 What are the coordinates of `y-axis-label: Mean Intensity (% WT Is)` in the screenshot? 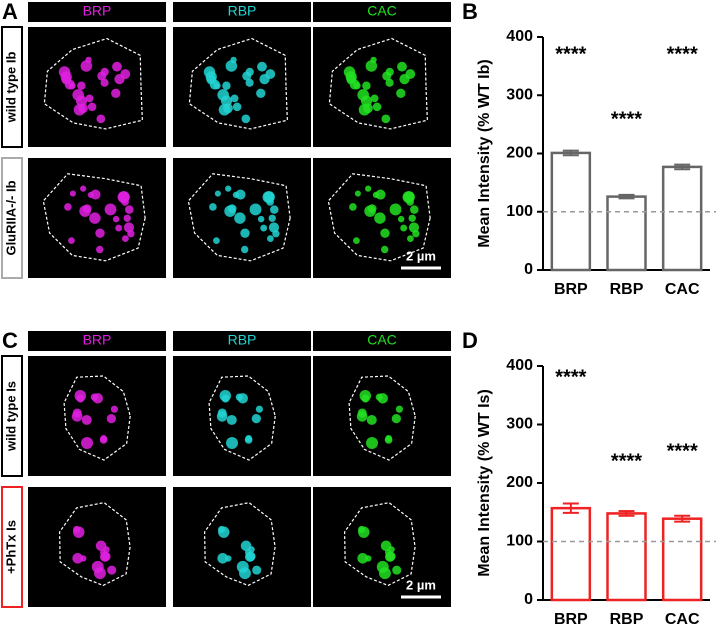 It's located at (484, 483).